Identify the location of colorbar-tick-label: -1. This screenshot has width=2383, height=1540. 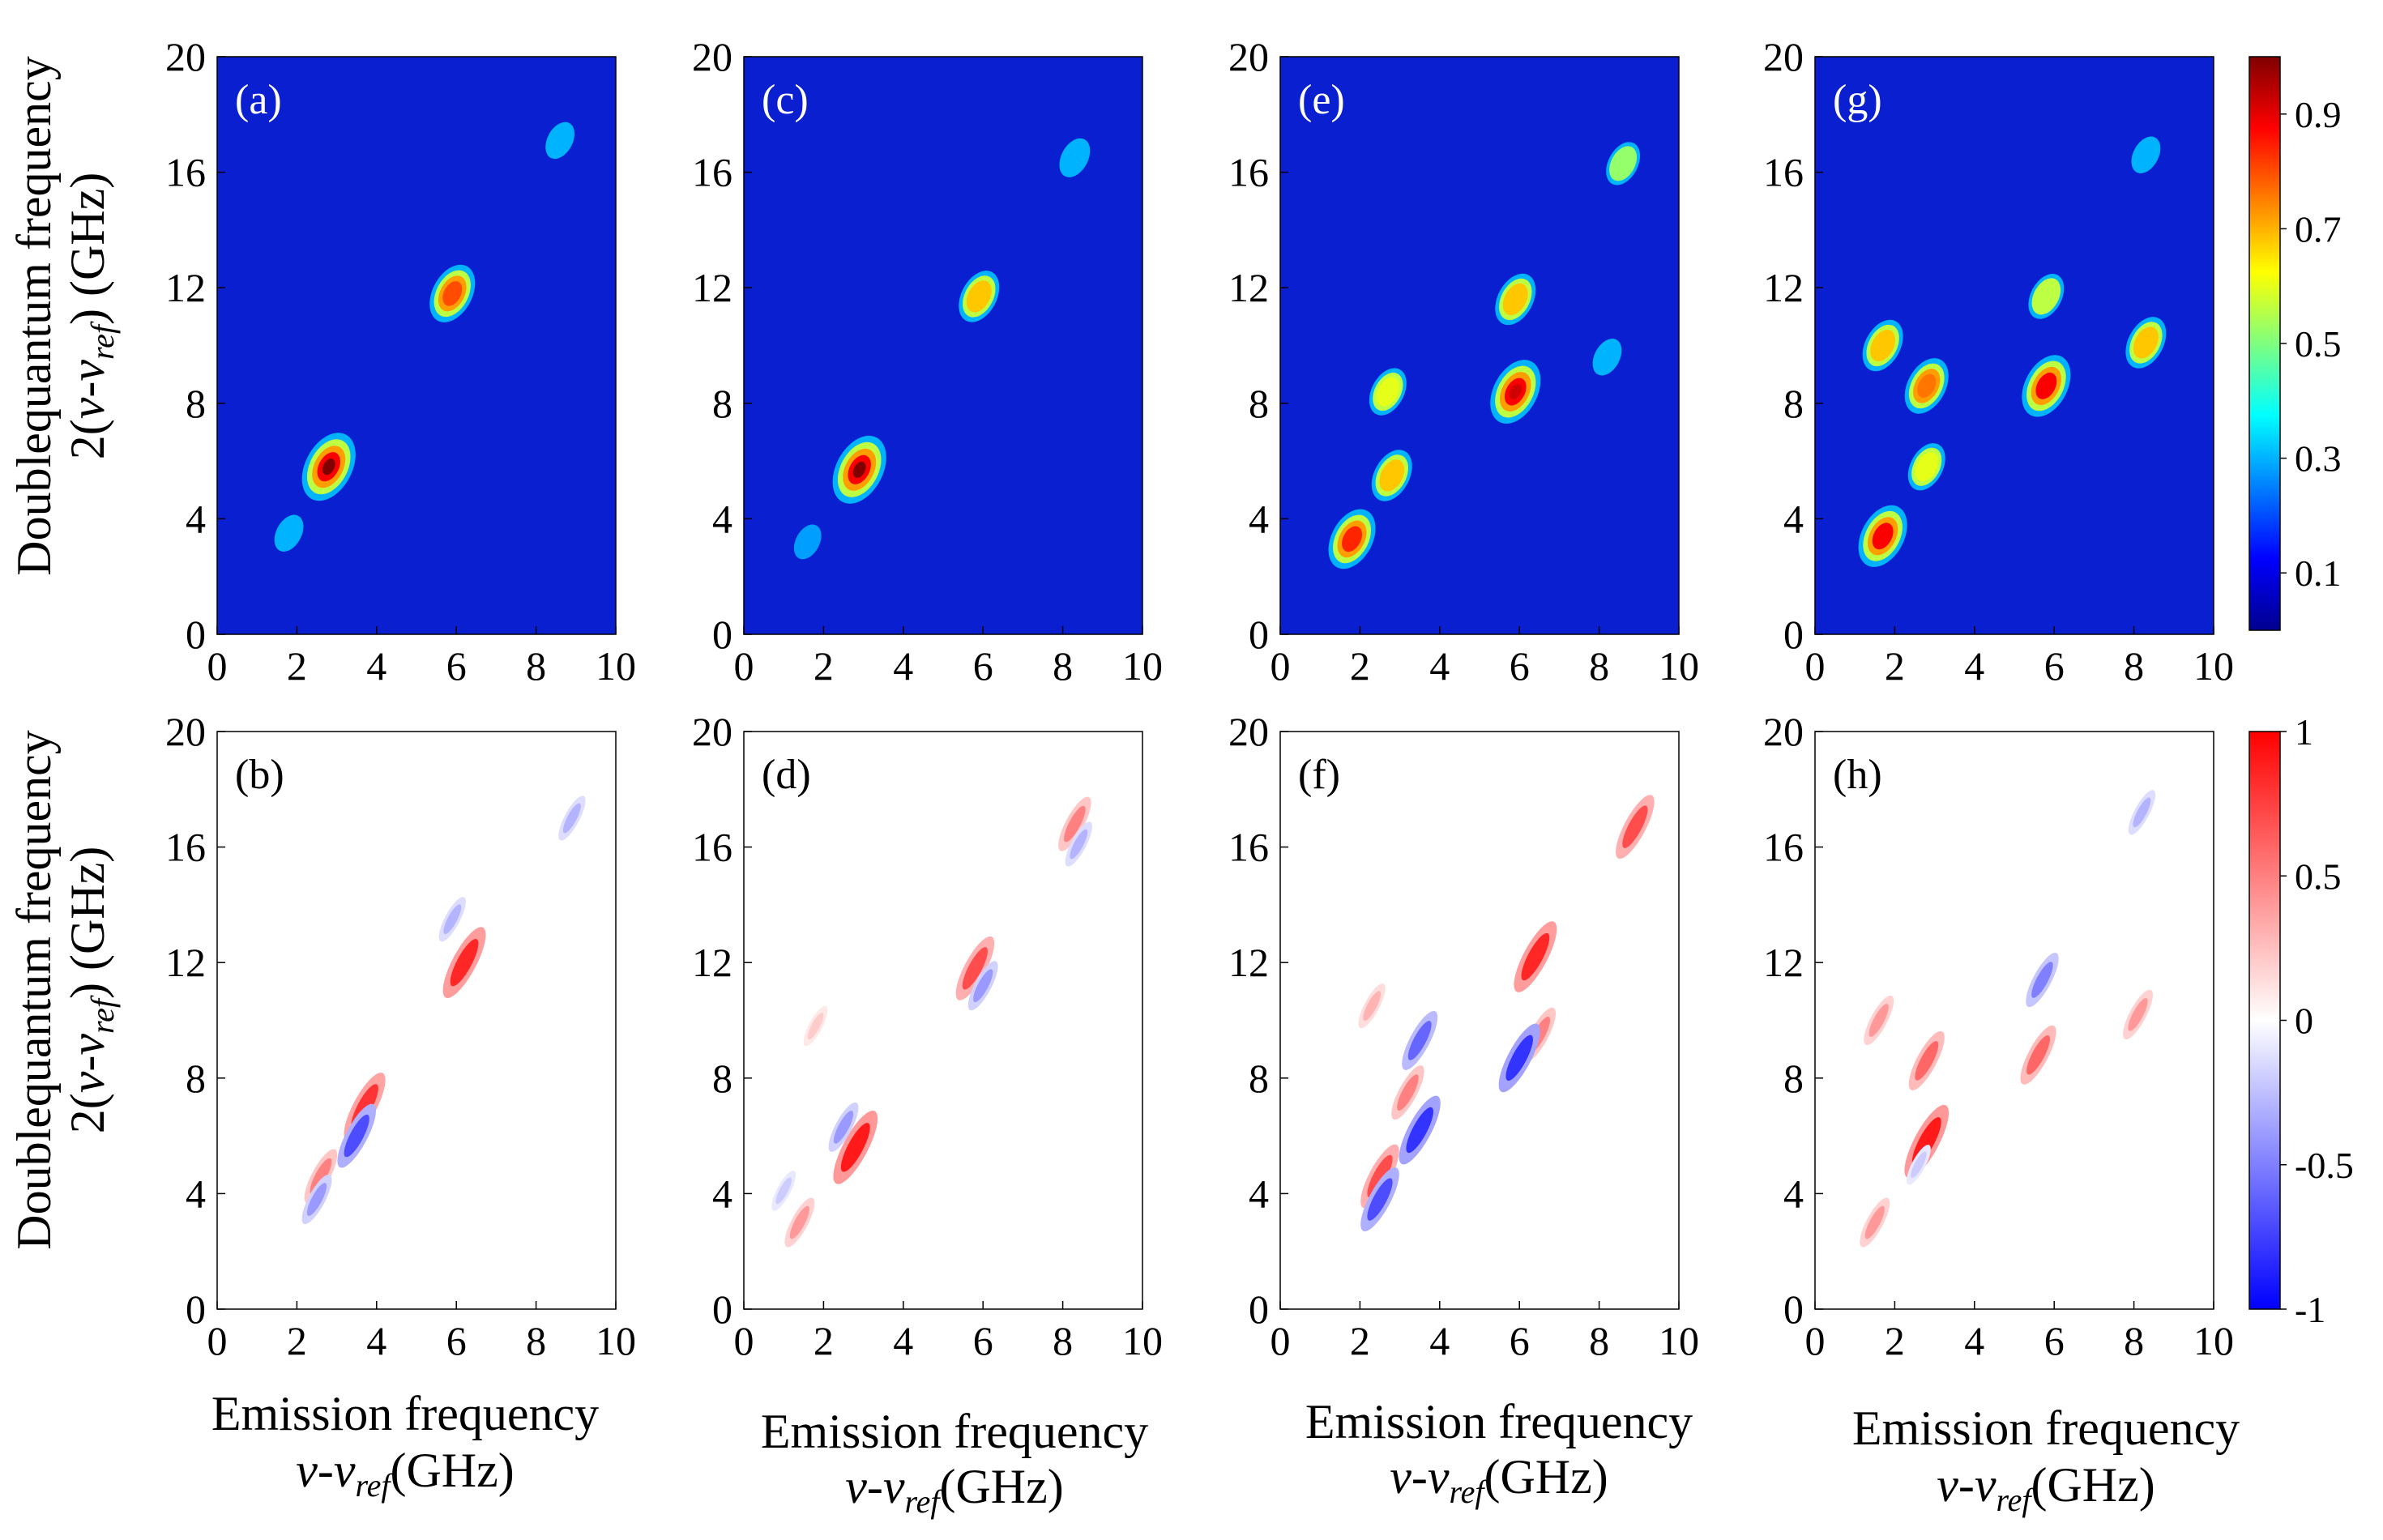
(2310, 1309).